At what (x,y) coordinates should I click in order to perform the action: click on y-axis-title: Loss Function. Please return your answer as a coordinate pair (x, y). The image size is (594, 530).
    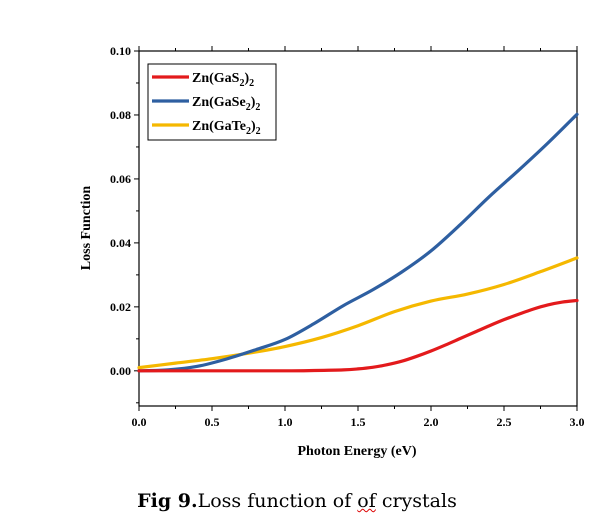
    Looking at the image, I should click on (86, 228).